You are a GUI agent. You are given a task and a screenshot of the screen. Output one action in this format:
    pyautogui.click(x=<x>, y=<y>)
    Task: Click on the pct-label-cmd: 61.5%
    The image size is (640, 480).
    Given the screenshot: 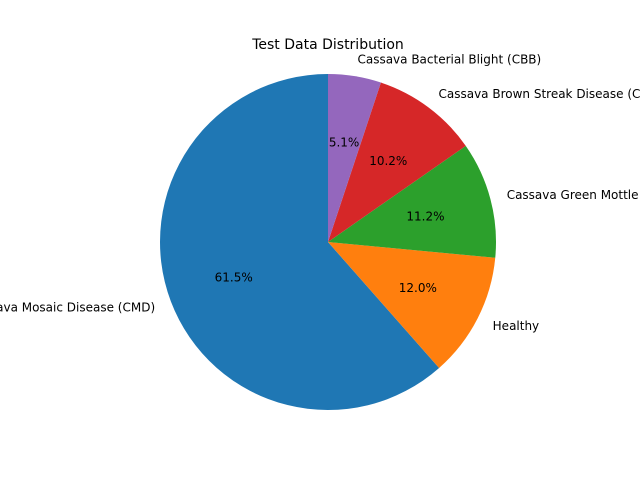 What is the action you would take?
    pyautogui.click(x=234, y=278)
    